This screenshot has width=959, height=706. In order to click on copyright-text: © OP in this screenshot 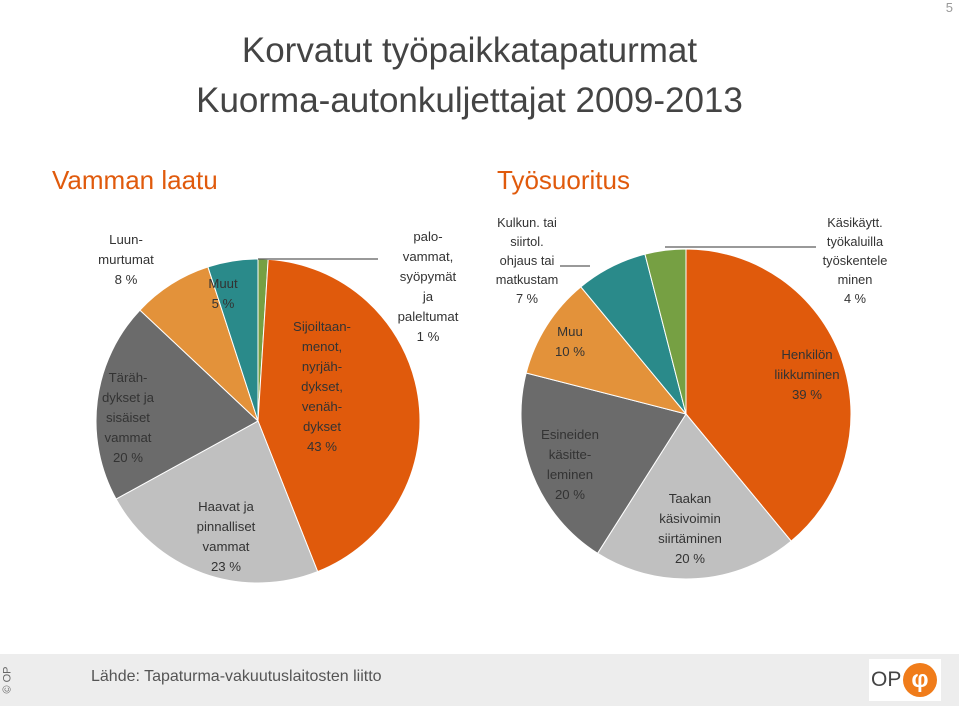, I will do `click(7, 680)`.